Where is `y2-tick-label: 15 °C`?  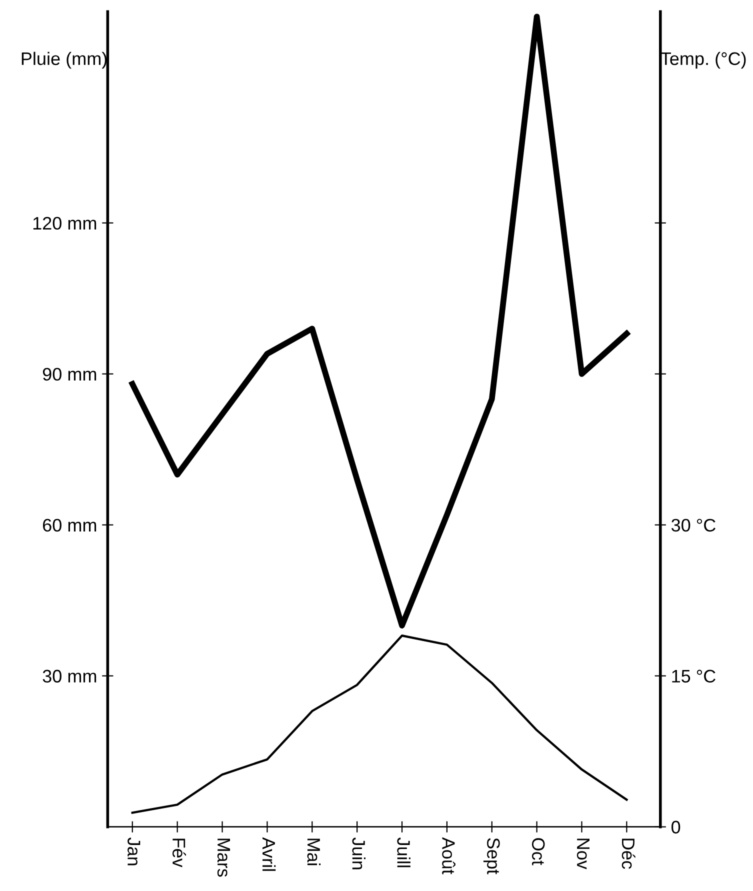
y2-tick-label: 15 °C is located at coordinates (694, 676).